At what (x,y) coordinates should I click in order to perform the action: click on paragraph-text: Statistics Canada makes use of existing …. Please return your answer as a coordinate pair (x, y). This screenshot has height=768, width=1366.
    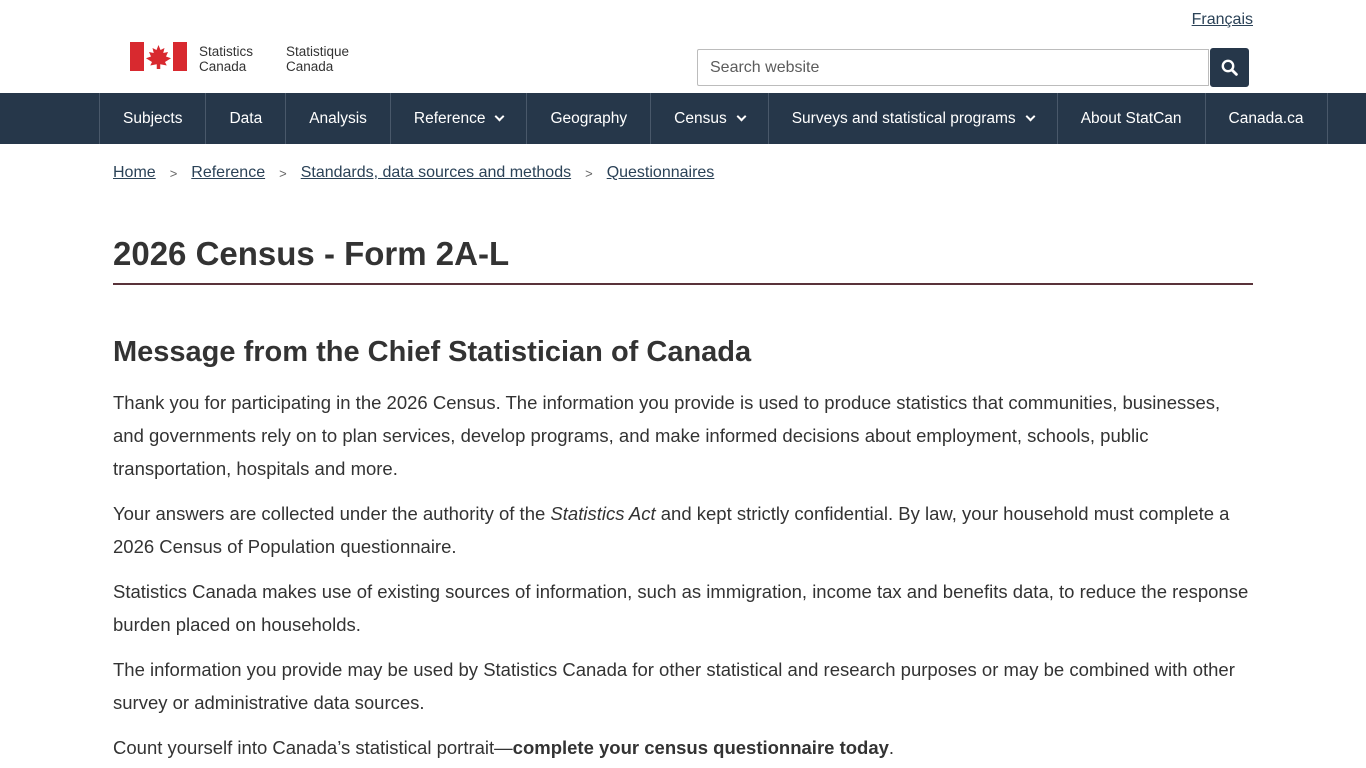
    Looking at the image, I should click on (681, 608).